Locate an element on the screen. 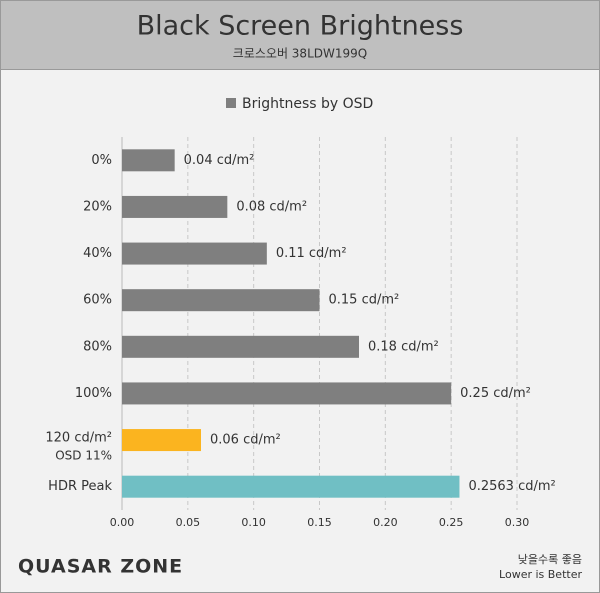 The width and height of the screenshot is (600, 593). value-label: 0.25 cd/m² is located at coordinates (495, 393).